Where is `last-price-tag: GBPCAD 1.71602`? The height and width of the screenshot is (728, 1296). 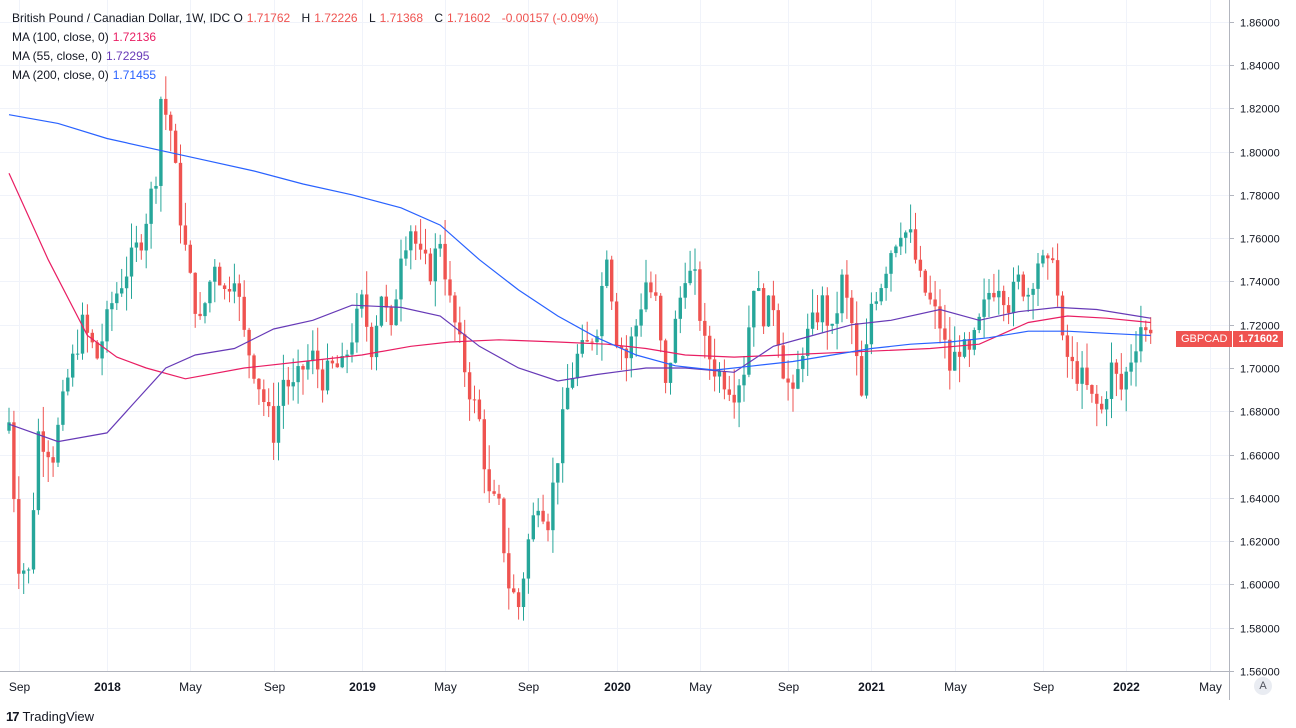
last-price-tag: GBPCAD 1.71602 is located at coordinates (1230, 339).